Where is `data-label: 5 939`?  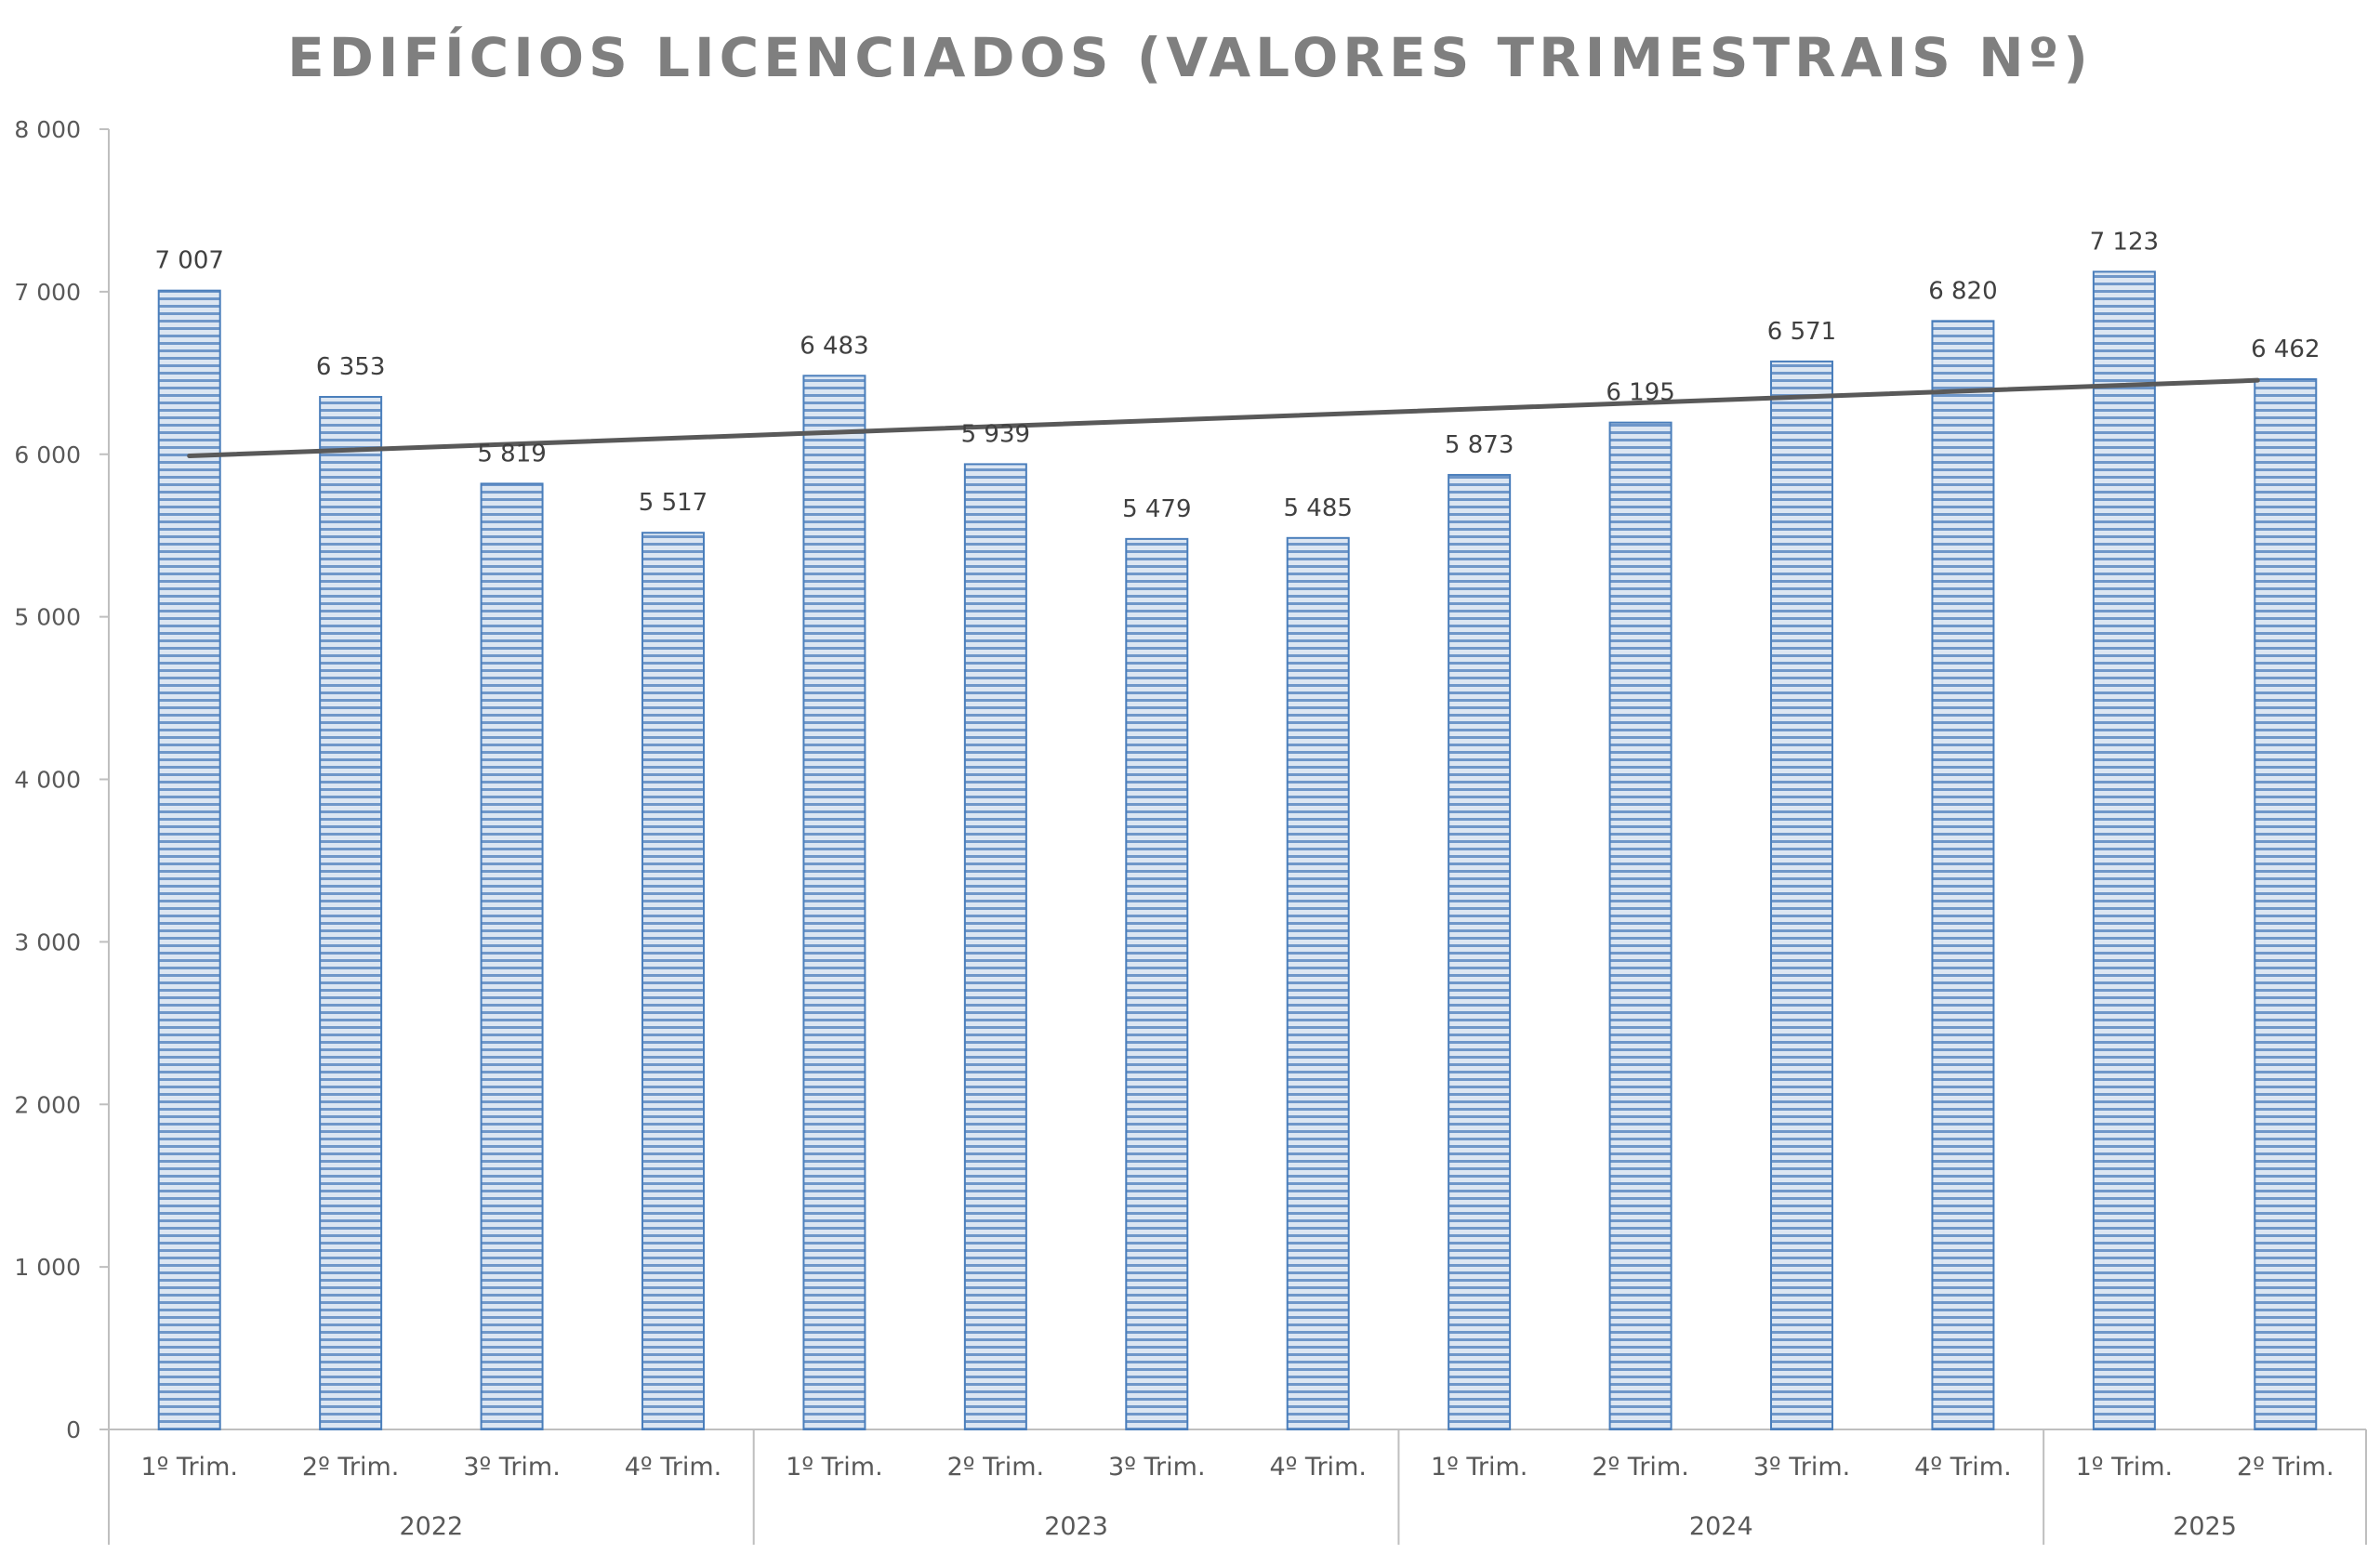 data-label: 5 939 is located at coordinates (995, 434).